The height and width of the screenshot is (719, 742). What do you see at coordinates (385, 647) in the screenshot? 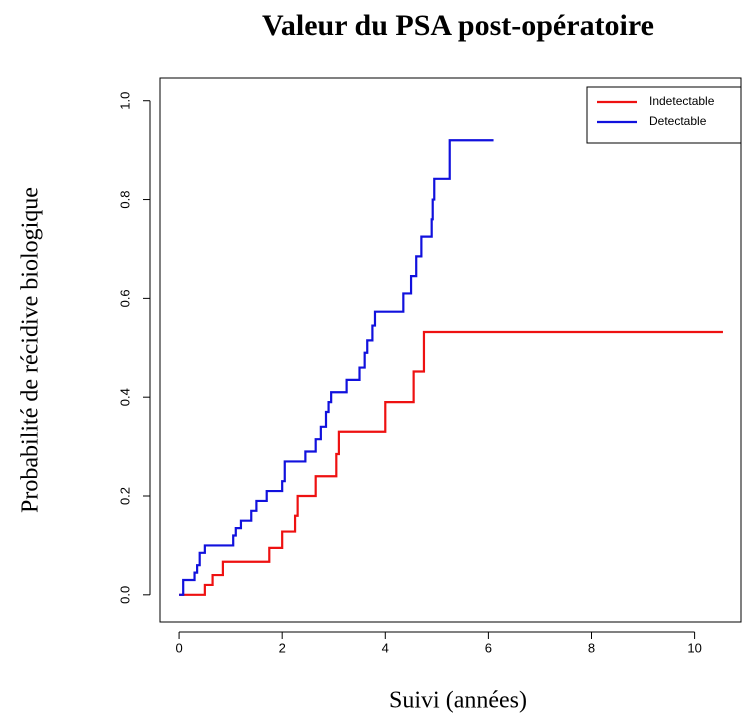
I see `x-tick-label: 4` at bounding box center [385, 647].